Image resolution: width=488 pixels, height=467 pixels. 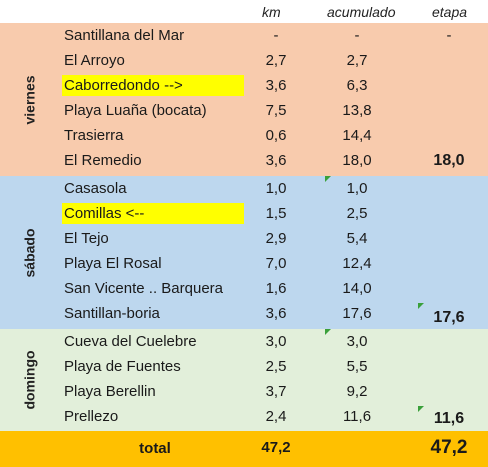 I want to click on acumulado-cell: 5,5, so click(x=357, y=366).